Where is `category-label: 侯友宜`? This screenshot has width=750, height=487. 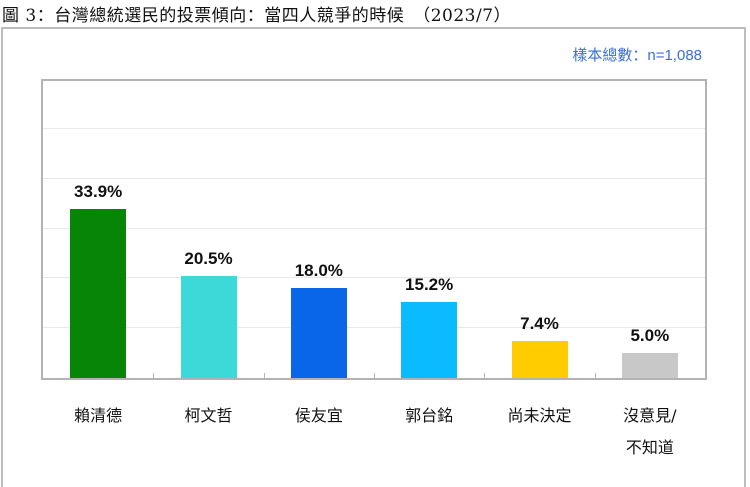 category-label: 侯友宜 is located at coordinates (318, 415).